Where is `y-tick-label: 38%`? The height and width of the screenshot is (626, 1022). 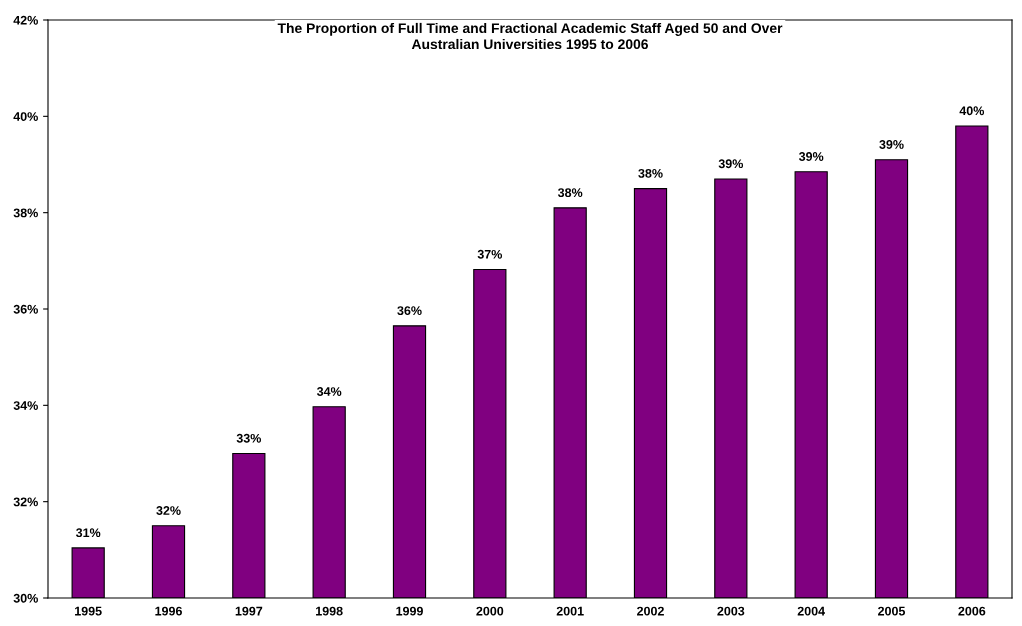 y-tick-label: 38% is located at coordinates (25, 213).